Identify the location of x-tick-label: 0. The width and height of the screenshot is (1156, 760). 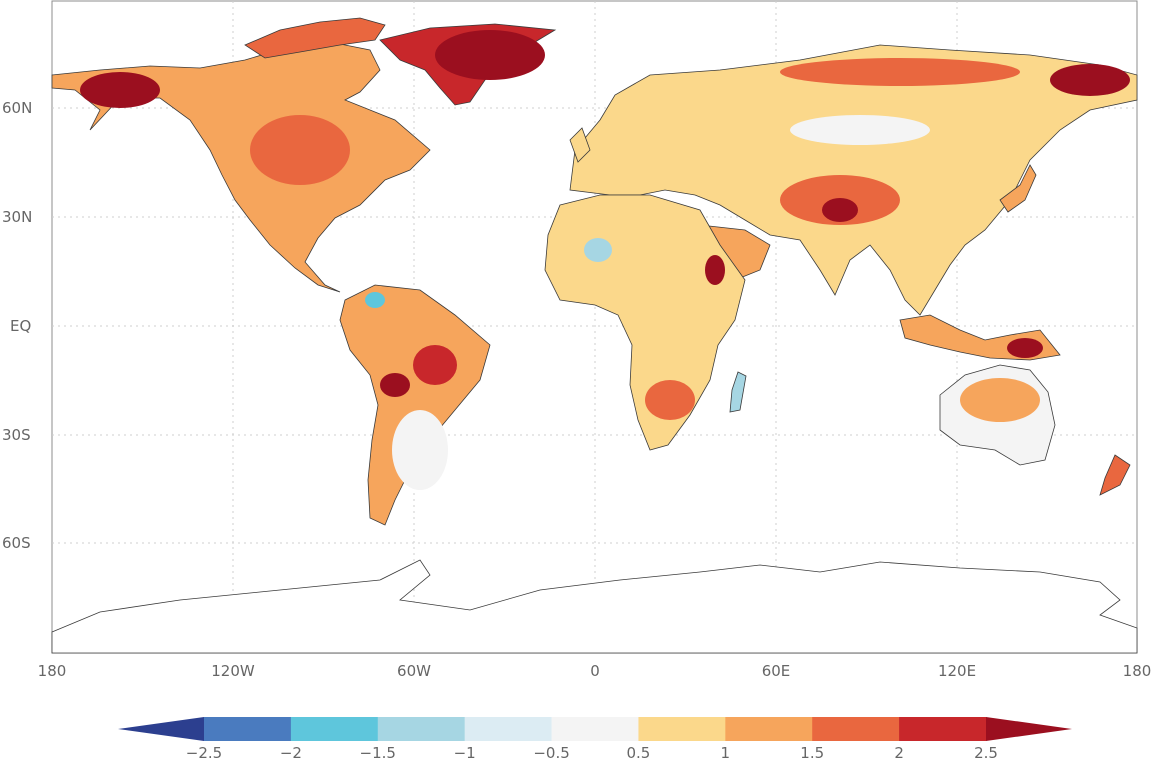
(595, 671).